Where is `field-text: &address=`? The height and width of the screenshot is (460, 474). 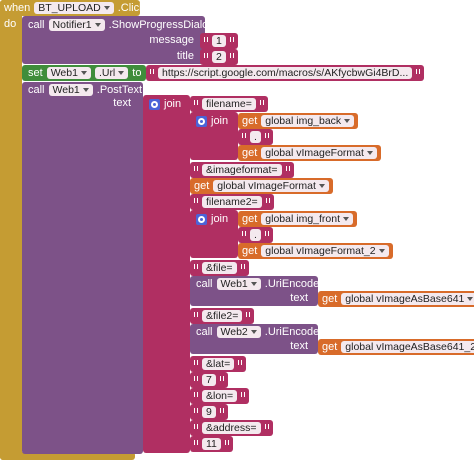
field-text: &address= is located at coordinates (231, 428).